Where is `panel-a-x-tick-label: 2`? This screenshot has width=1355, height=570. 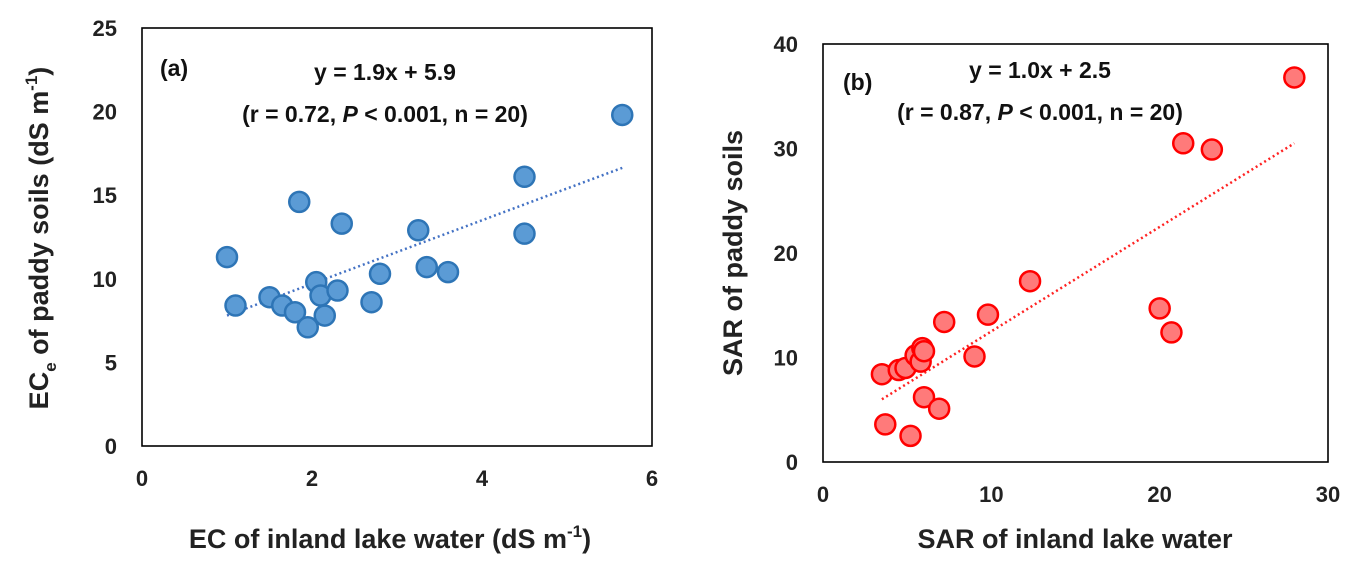
panel-a-x-tick-label: 2 is located at coordinates (312, 478).